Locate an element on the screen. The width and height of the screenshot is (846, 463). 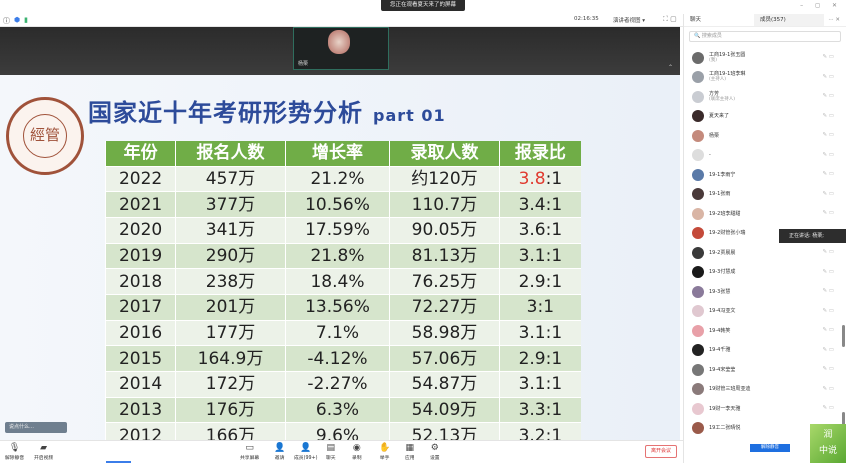
table-cell: 约120万 is located at coordinates (444, 178).